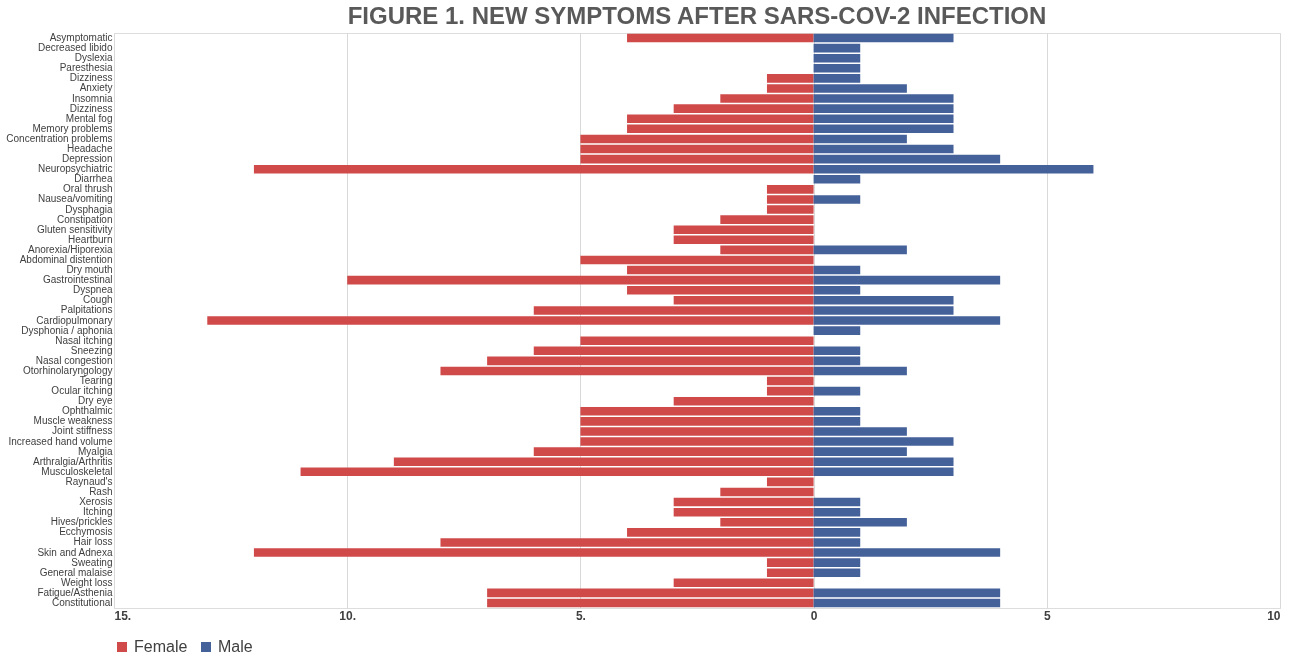 This screenshot has height=670, width=1295. Describe the element at coordinates (1047, 615) in the screenshot. I see `x-tick-label: 5` at that location.